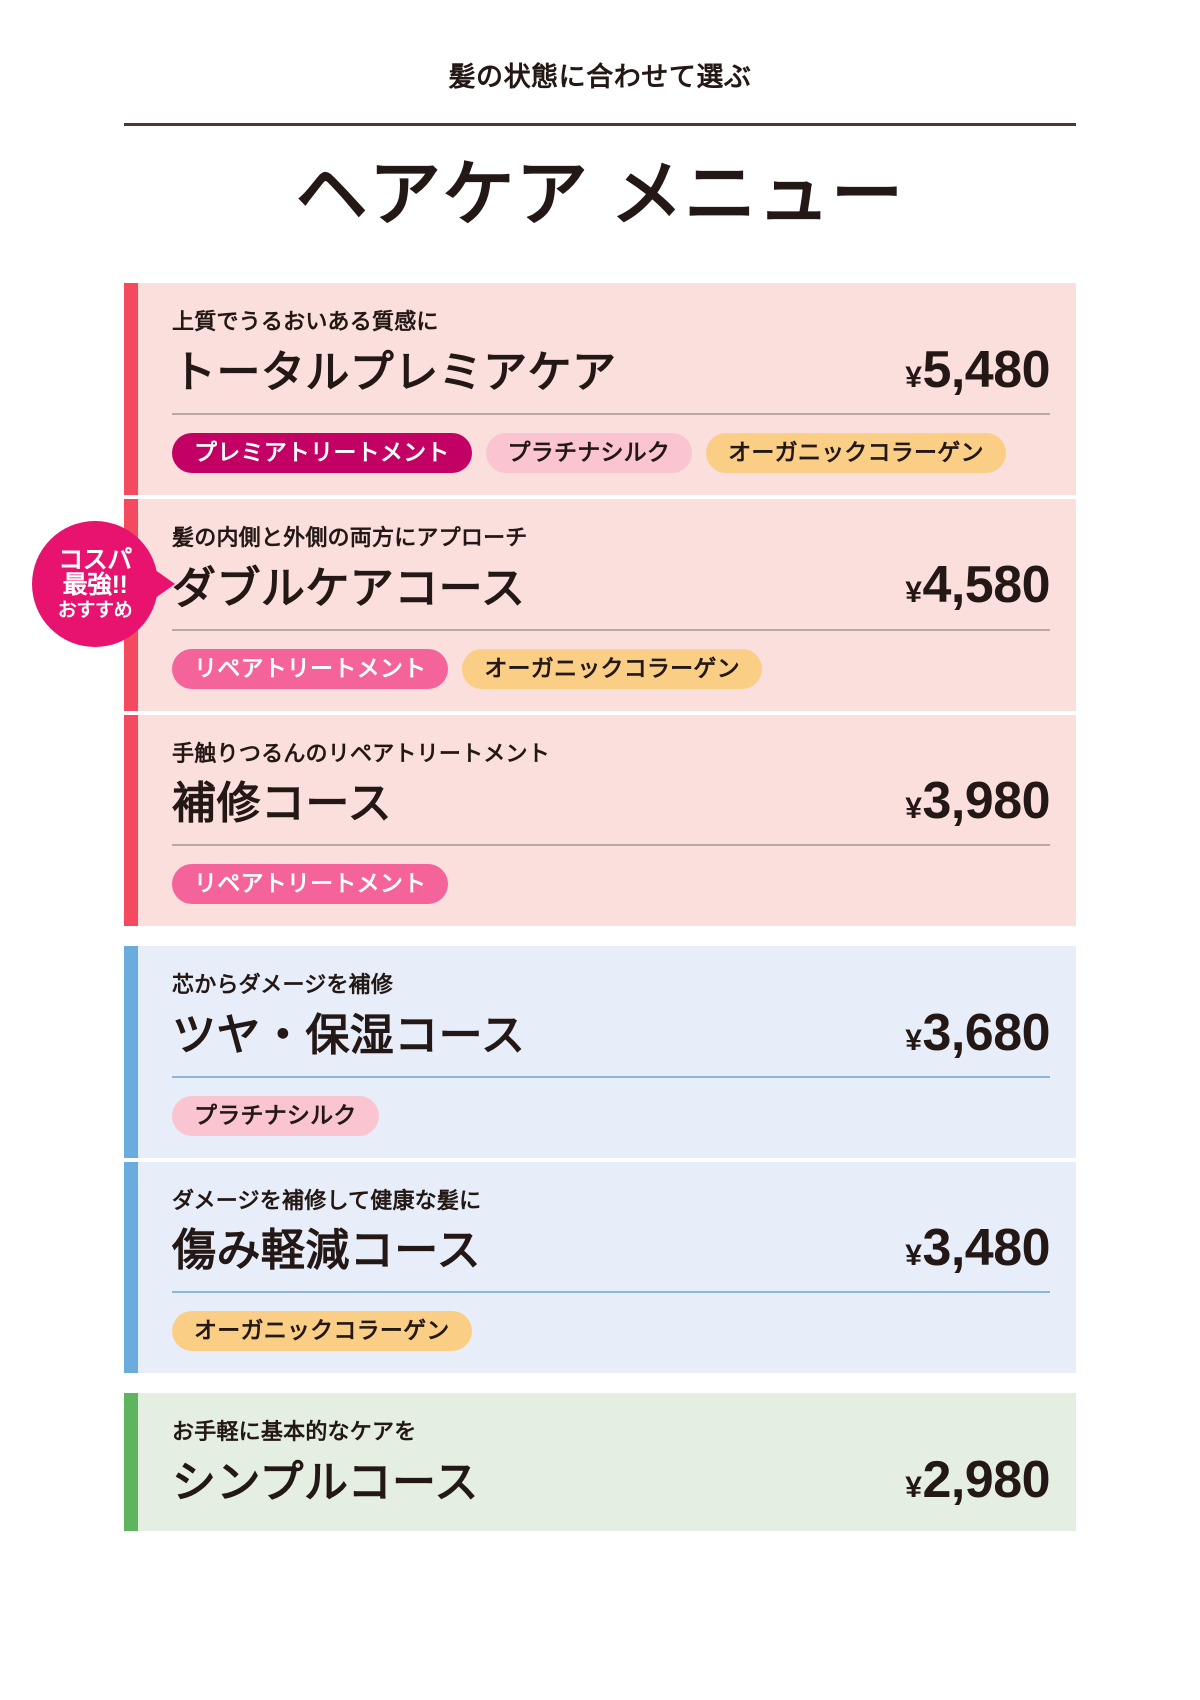 Image resolution: width=1200 pixels, height=1700 pixels. I want to click on course-main-row: トータルプレミアケア ¥5,480, so click(611, 369).